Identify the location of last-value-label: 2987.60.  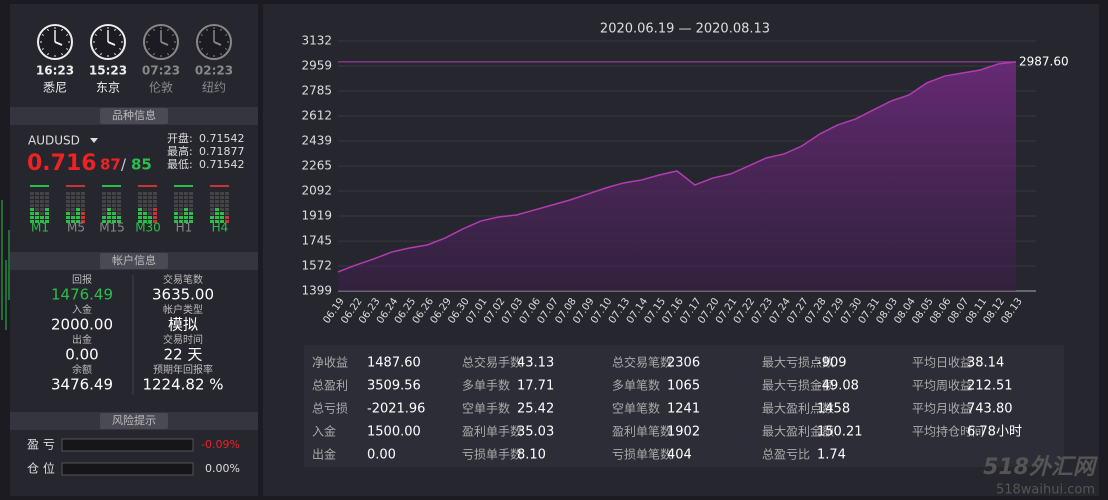
(1044, 61).